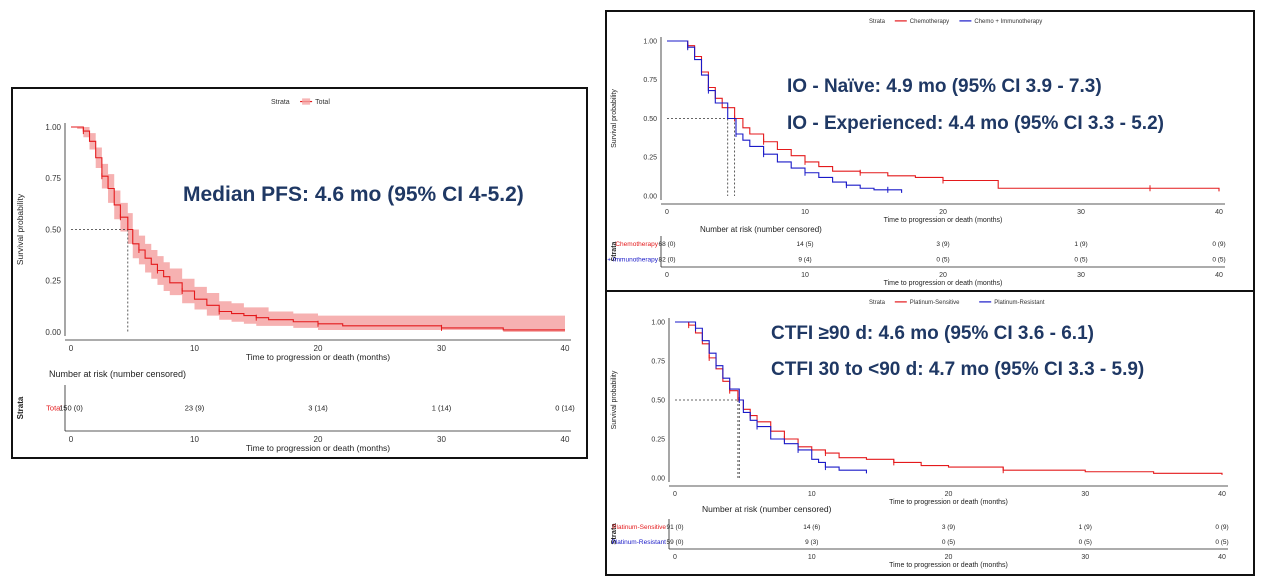 The image size is (1266, 583). I want to click on ctfi-90-annotation: CTFI ≥90 d: 4.6 mo (95% CI 3.6 - 6.1), so click(932, 333).